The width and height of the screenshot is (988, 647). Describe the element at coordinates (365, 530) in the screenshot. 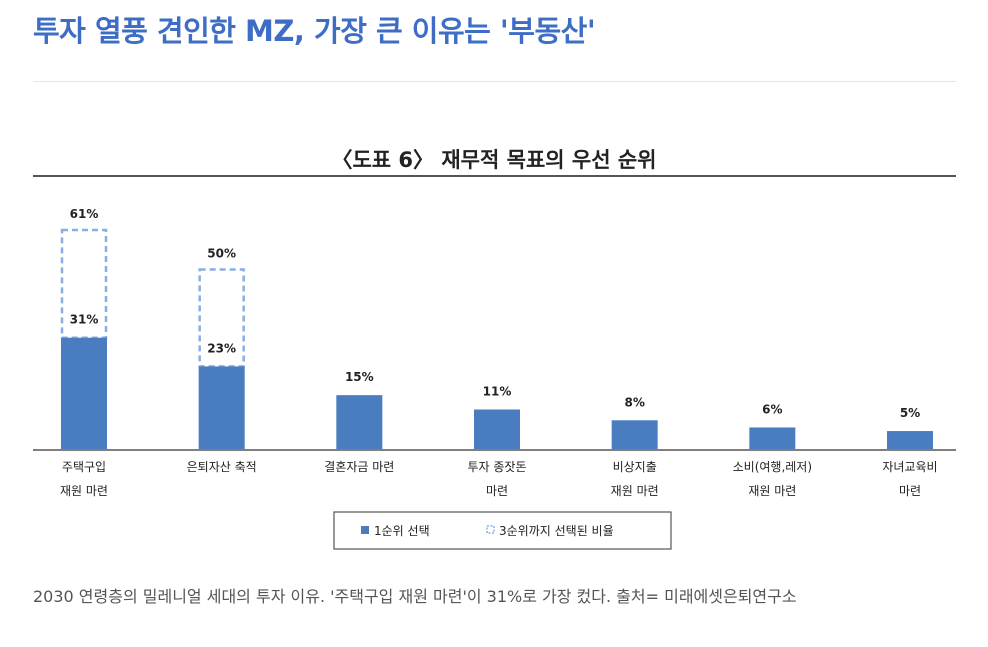

I see `legend-swatch-solid` at that location.